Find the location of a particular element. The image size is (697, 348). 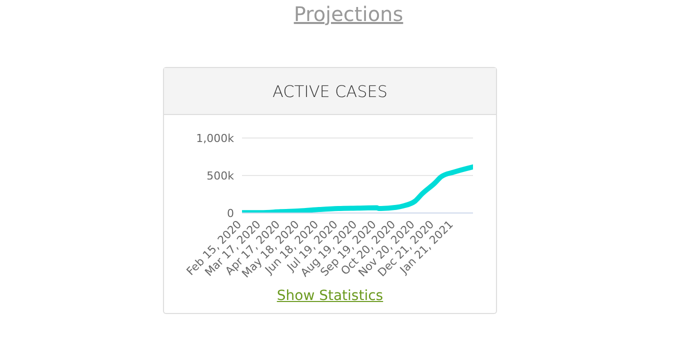

text: Show Statistics is located at coordinates (330, 296).